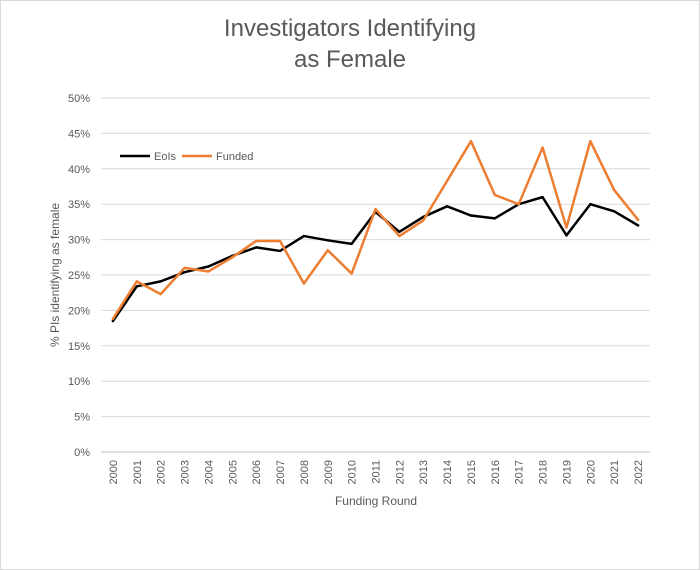 The image size is (700, 570). I want to click on x-tick-label: 2012, so click(400, 472).